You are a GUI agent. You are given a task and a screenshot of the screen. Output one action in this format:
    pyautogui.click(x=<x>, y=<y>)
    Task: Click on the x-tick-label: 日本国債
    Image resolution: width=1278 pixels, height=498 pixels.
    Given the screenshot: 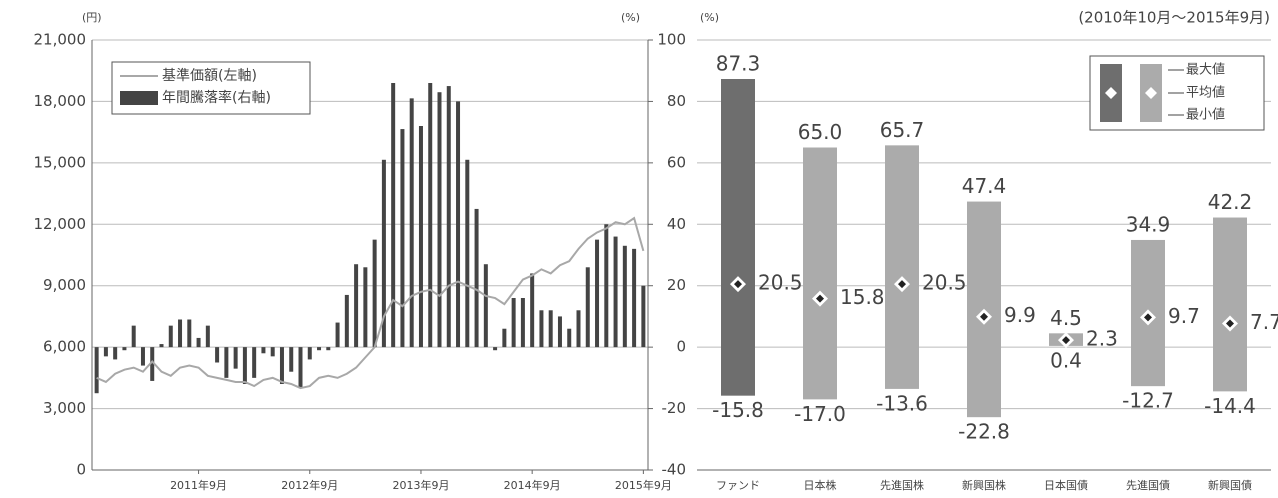 What is the action you would take?
    pyautogui.click(x=1066, y=485)
    